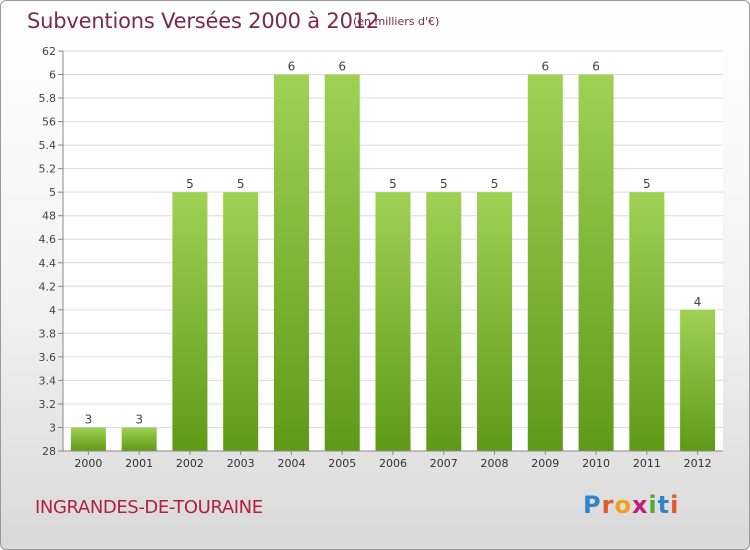 The height and width of the screenshot is (550, 750). Describe the element at coordinates (49, 122) in the screenshot. I see `y-tick-label: 56` at that location.